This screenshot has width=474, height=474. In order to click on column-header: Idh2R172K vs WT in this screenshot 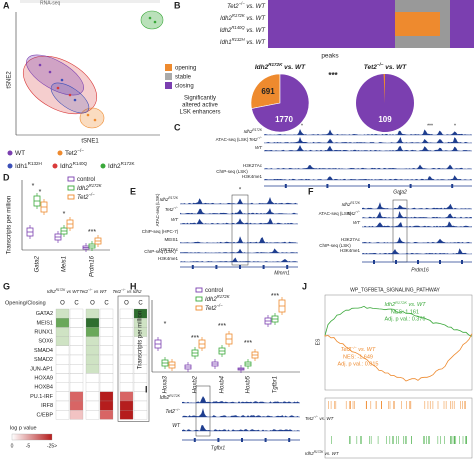, I will do `click(64, 291)`.